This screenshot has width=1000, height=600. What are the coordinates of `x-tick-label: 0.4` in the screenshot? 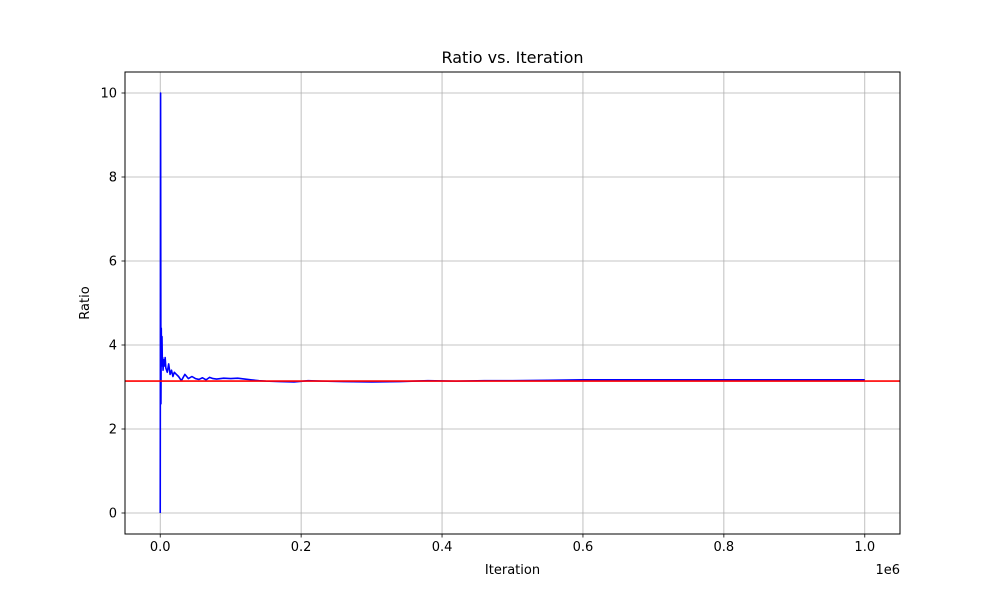 It's located at (442, 547).